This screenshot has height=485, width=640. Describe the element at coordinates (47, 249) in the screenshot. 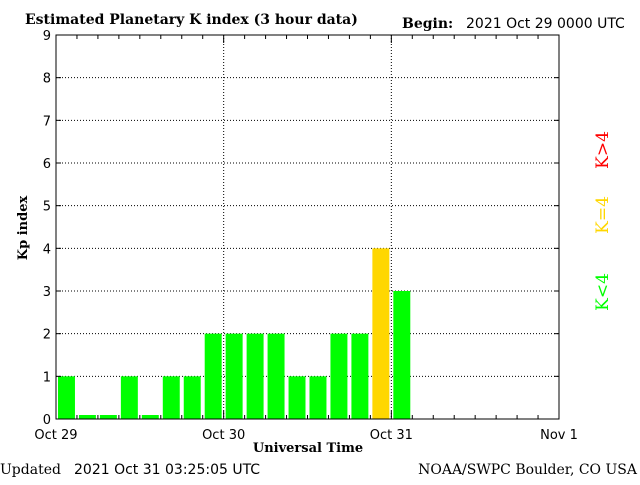

I see `y-tick-label-4: 4` at that location.